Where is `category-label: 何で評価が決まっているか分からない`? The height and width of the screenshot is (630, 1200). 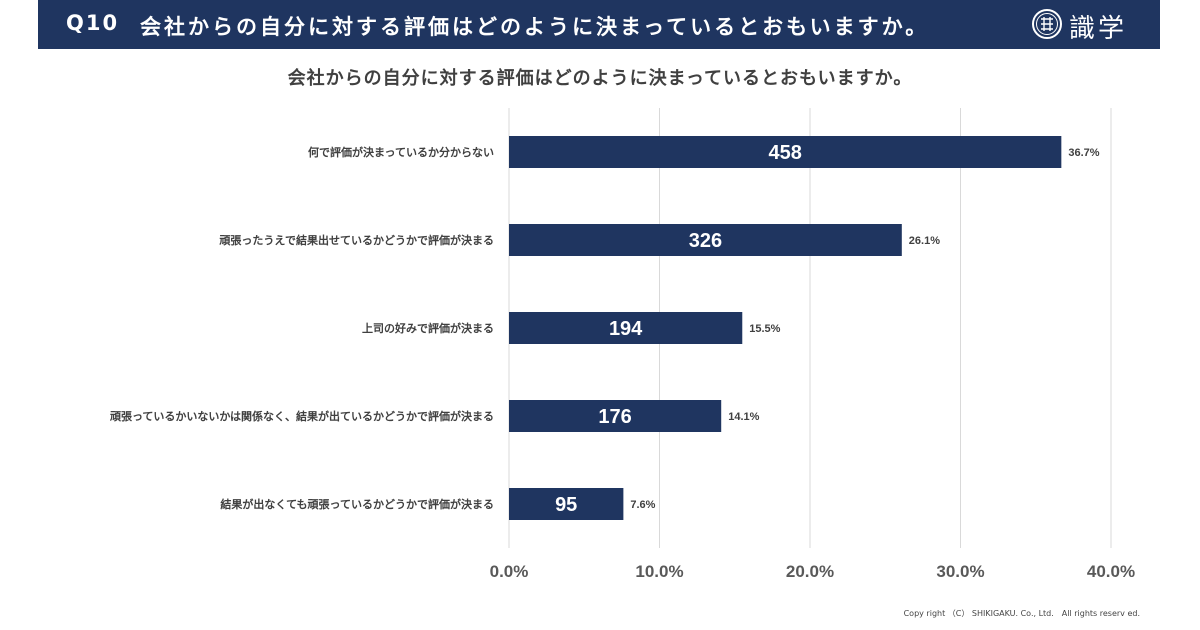
category-label: 何で評価が決まっているか分からない is located at coordinates (401, 152).